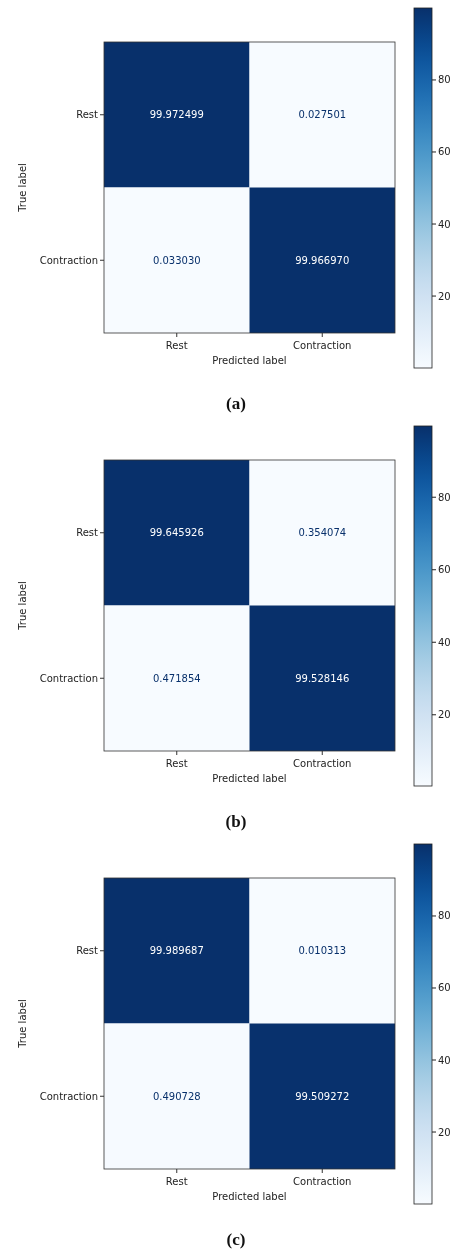 Image resolution: width=455 pixels, height=1258 pixels. I want to click on text: (b), so click(236, 821).